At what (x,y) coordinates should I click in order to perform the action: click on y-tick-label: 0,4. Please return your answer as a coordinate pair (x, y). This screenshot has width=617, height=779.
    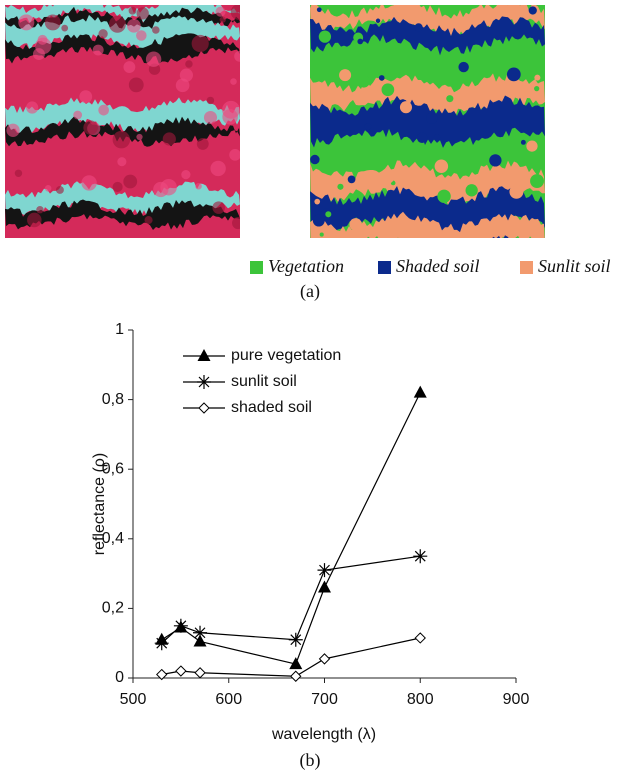
    Looking at the image, I should click on (113, 538).